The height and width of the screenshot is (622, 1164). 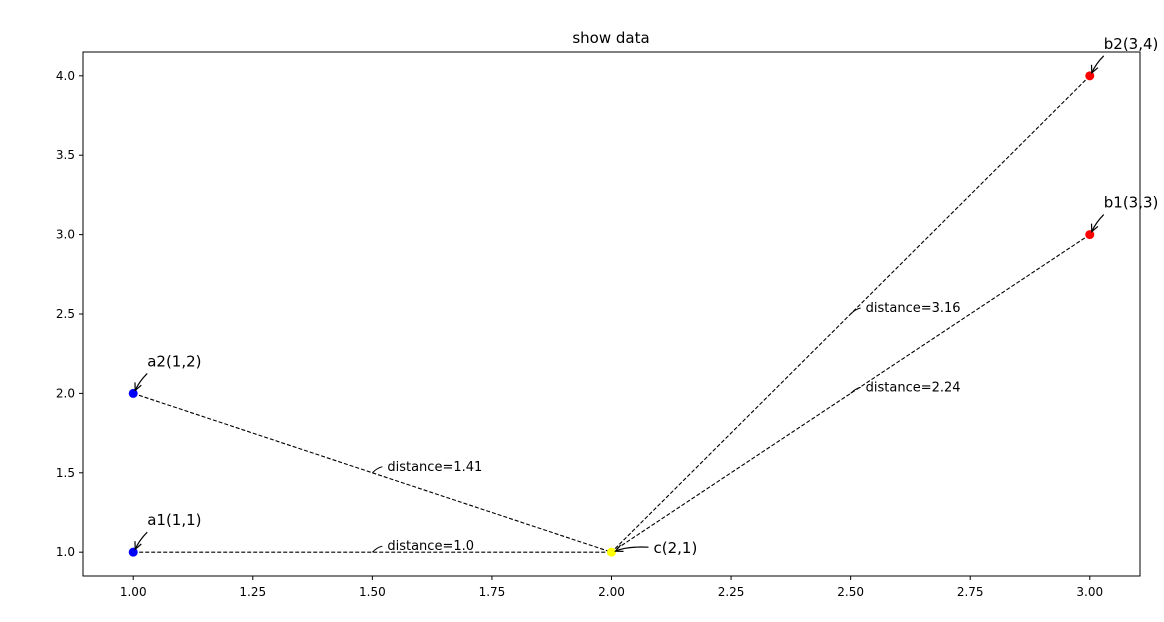 I want to click on point-label: a1(1,1), so click(x=174, y=520).